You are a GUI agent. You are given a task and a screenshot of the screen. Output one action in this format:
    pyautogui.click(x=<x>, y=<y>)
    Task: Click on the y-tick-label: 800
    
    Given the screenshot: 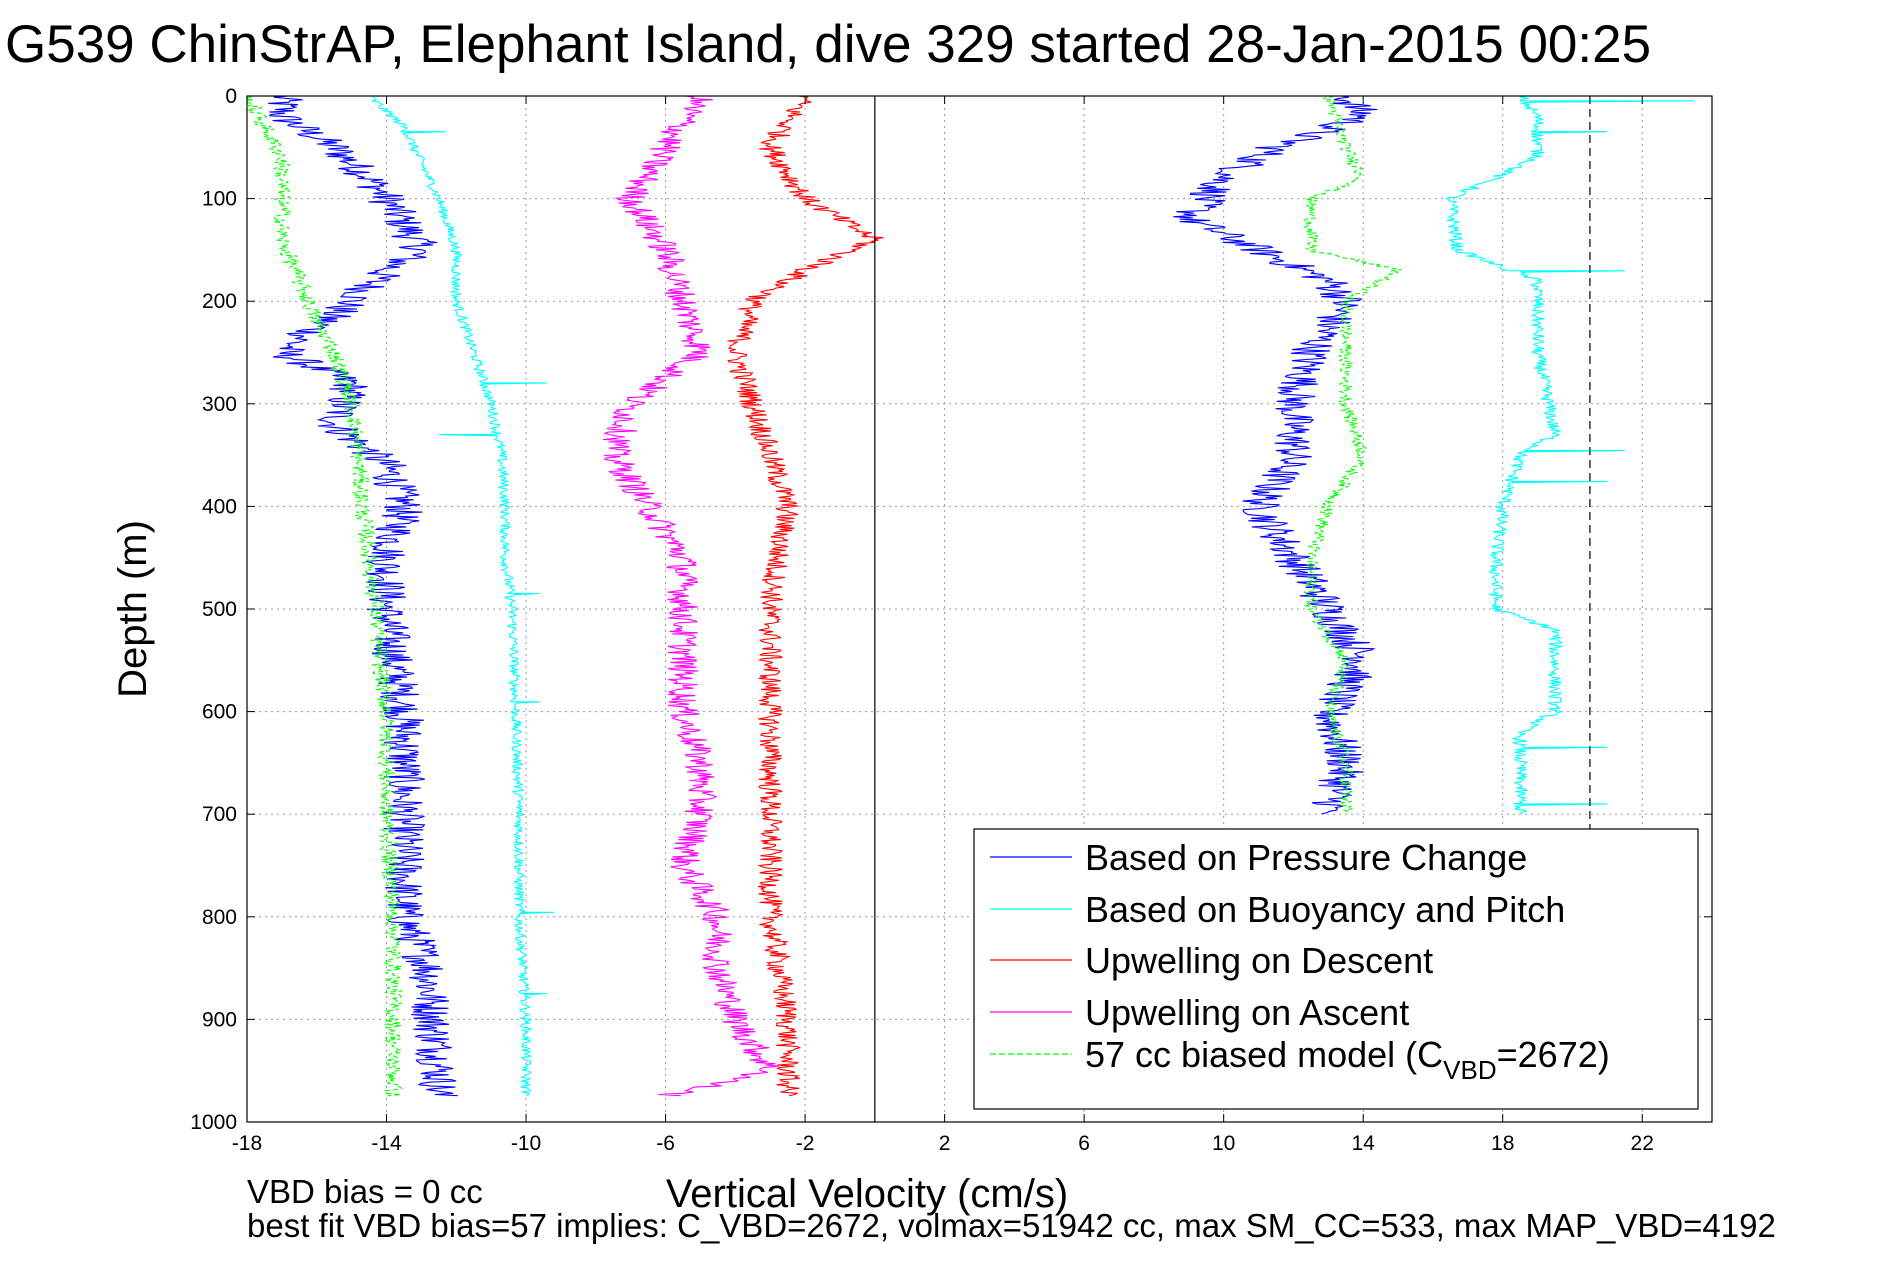 What is the action you would take?
    pyautogui.click(x=219, y=917)
    